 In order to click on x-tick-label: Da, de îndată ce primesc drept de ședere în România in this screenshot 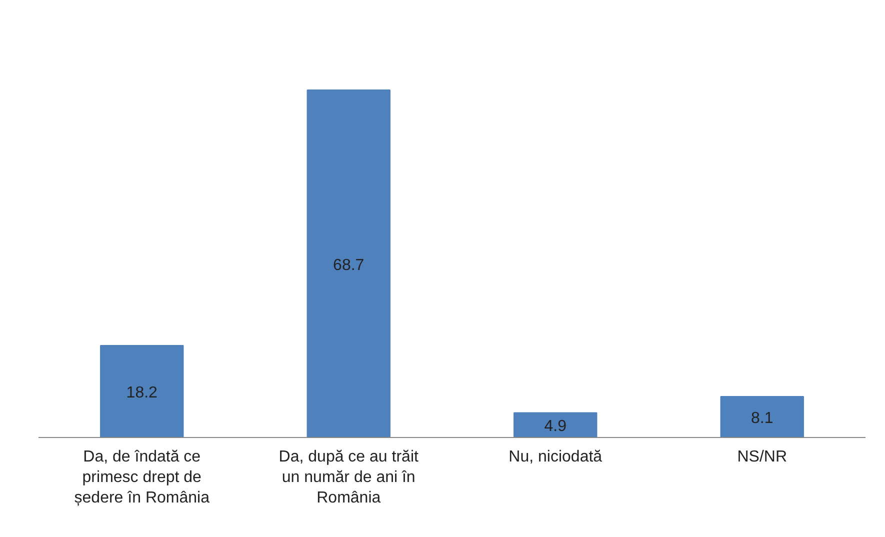, I will do `click(142, 477)`.